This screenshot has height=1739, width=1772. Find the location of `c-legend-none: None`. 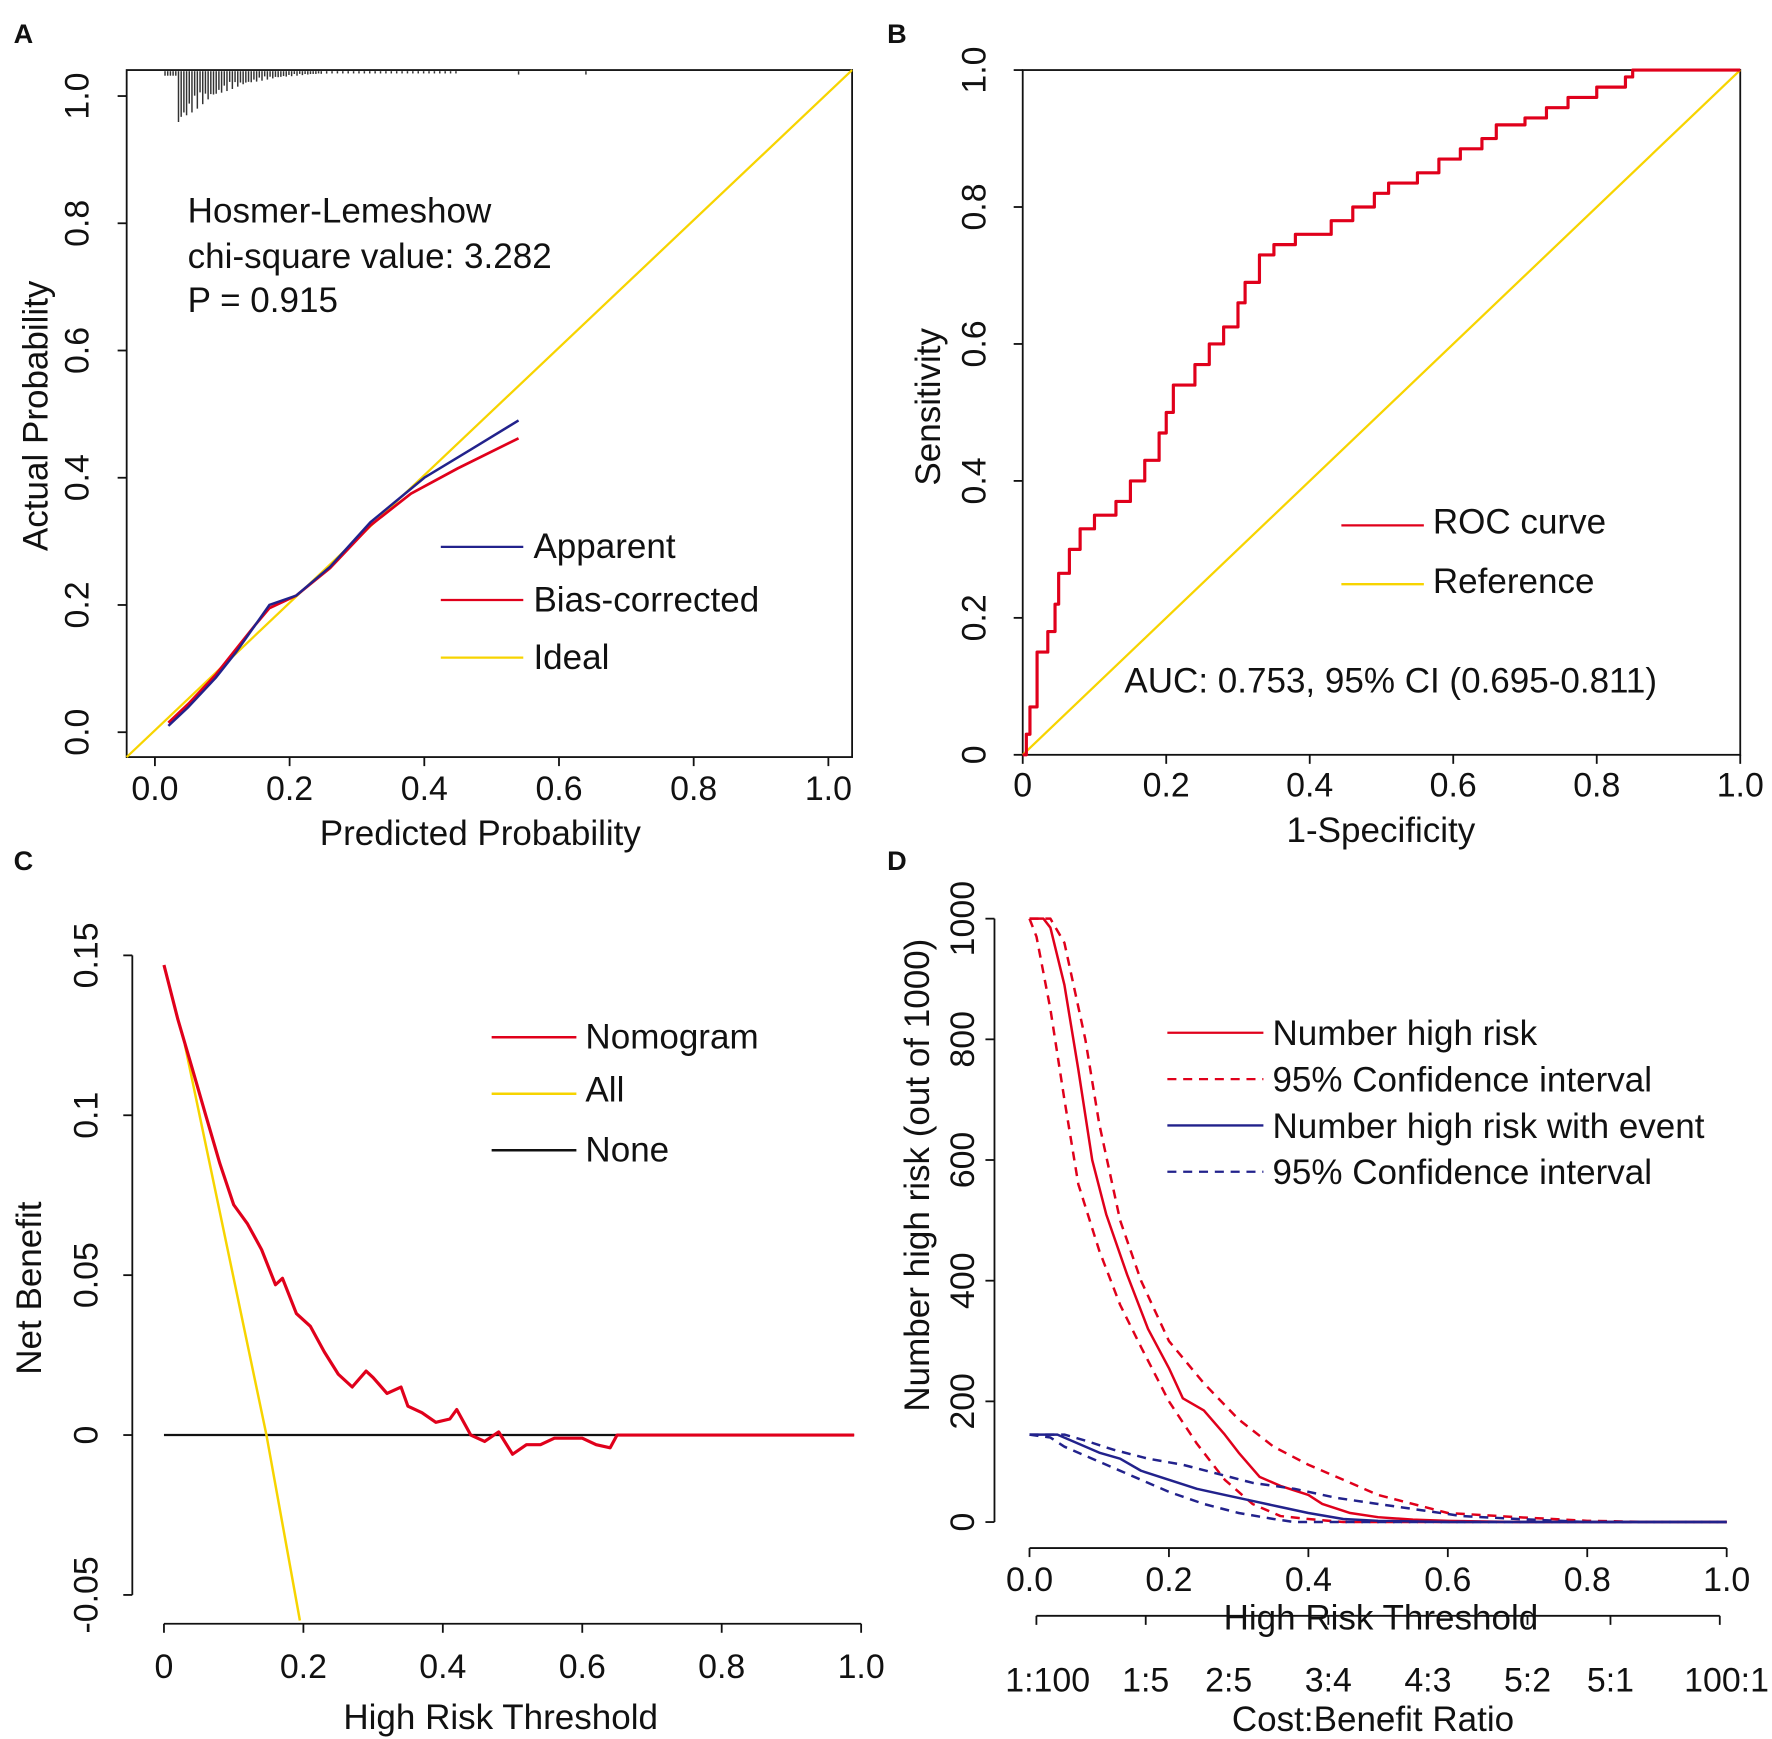

c-legend-none: None is located at coordinates (627, 1150).